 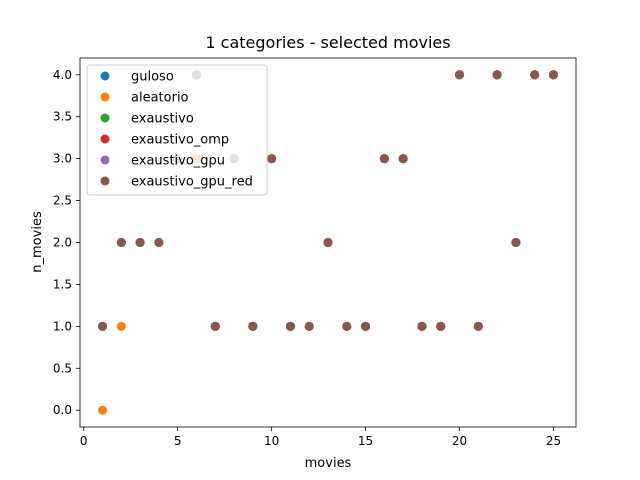 What do you see at coordinates (327, 42) in the screenshot?
I see `chart-title: 1 categories - selected movies` at bounding box center [327, 42].